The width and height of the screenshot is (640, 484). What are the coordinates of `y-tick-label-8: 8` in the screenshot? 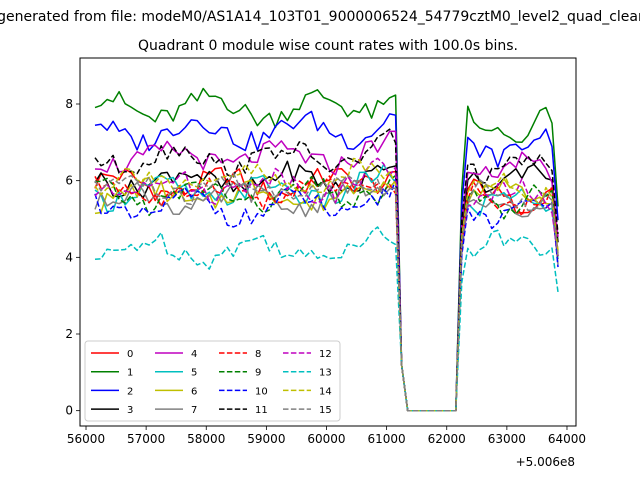 It's located at (69, 104).